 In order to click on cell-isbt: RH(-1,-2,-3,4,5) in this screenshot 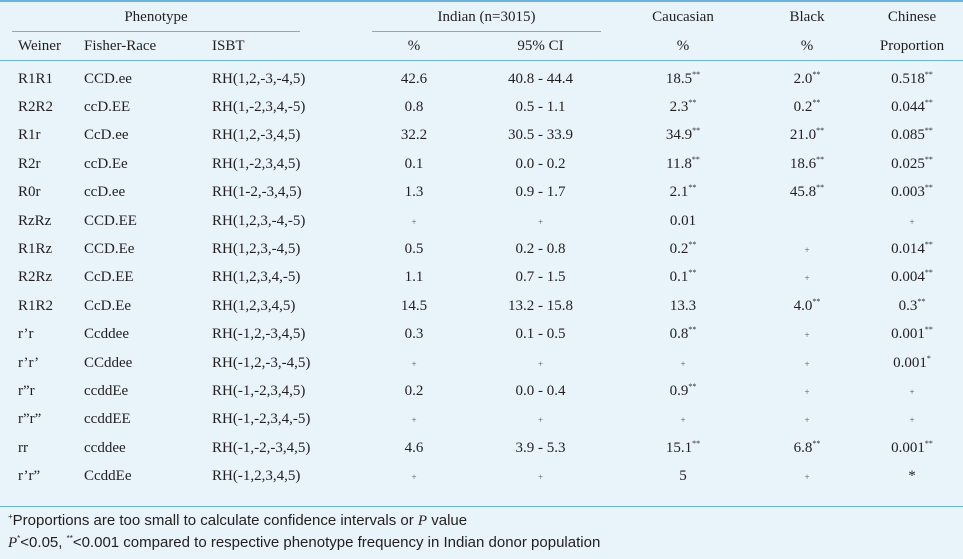, I will do `click(261, 447)`.